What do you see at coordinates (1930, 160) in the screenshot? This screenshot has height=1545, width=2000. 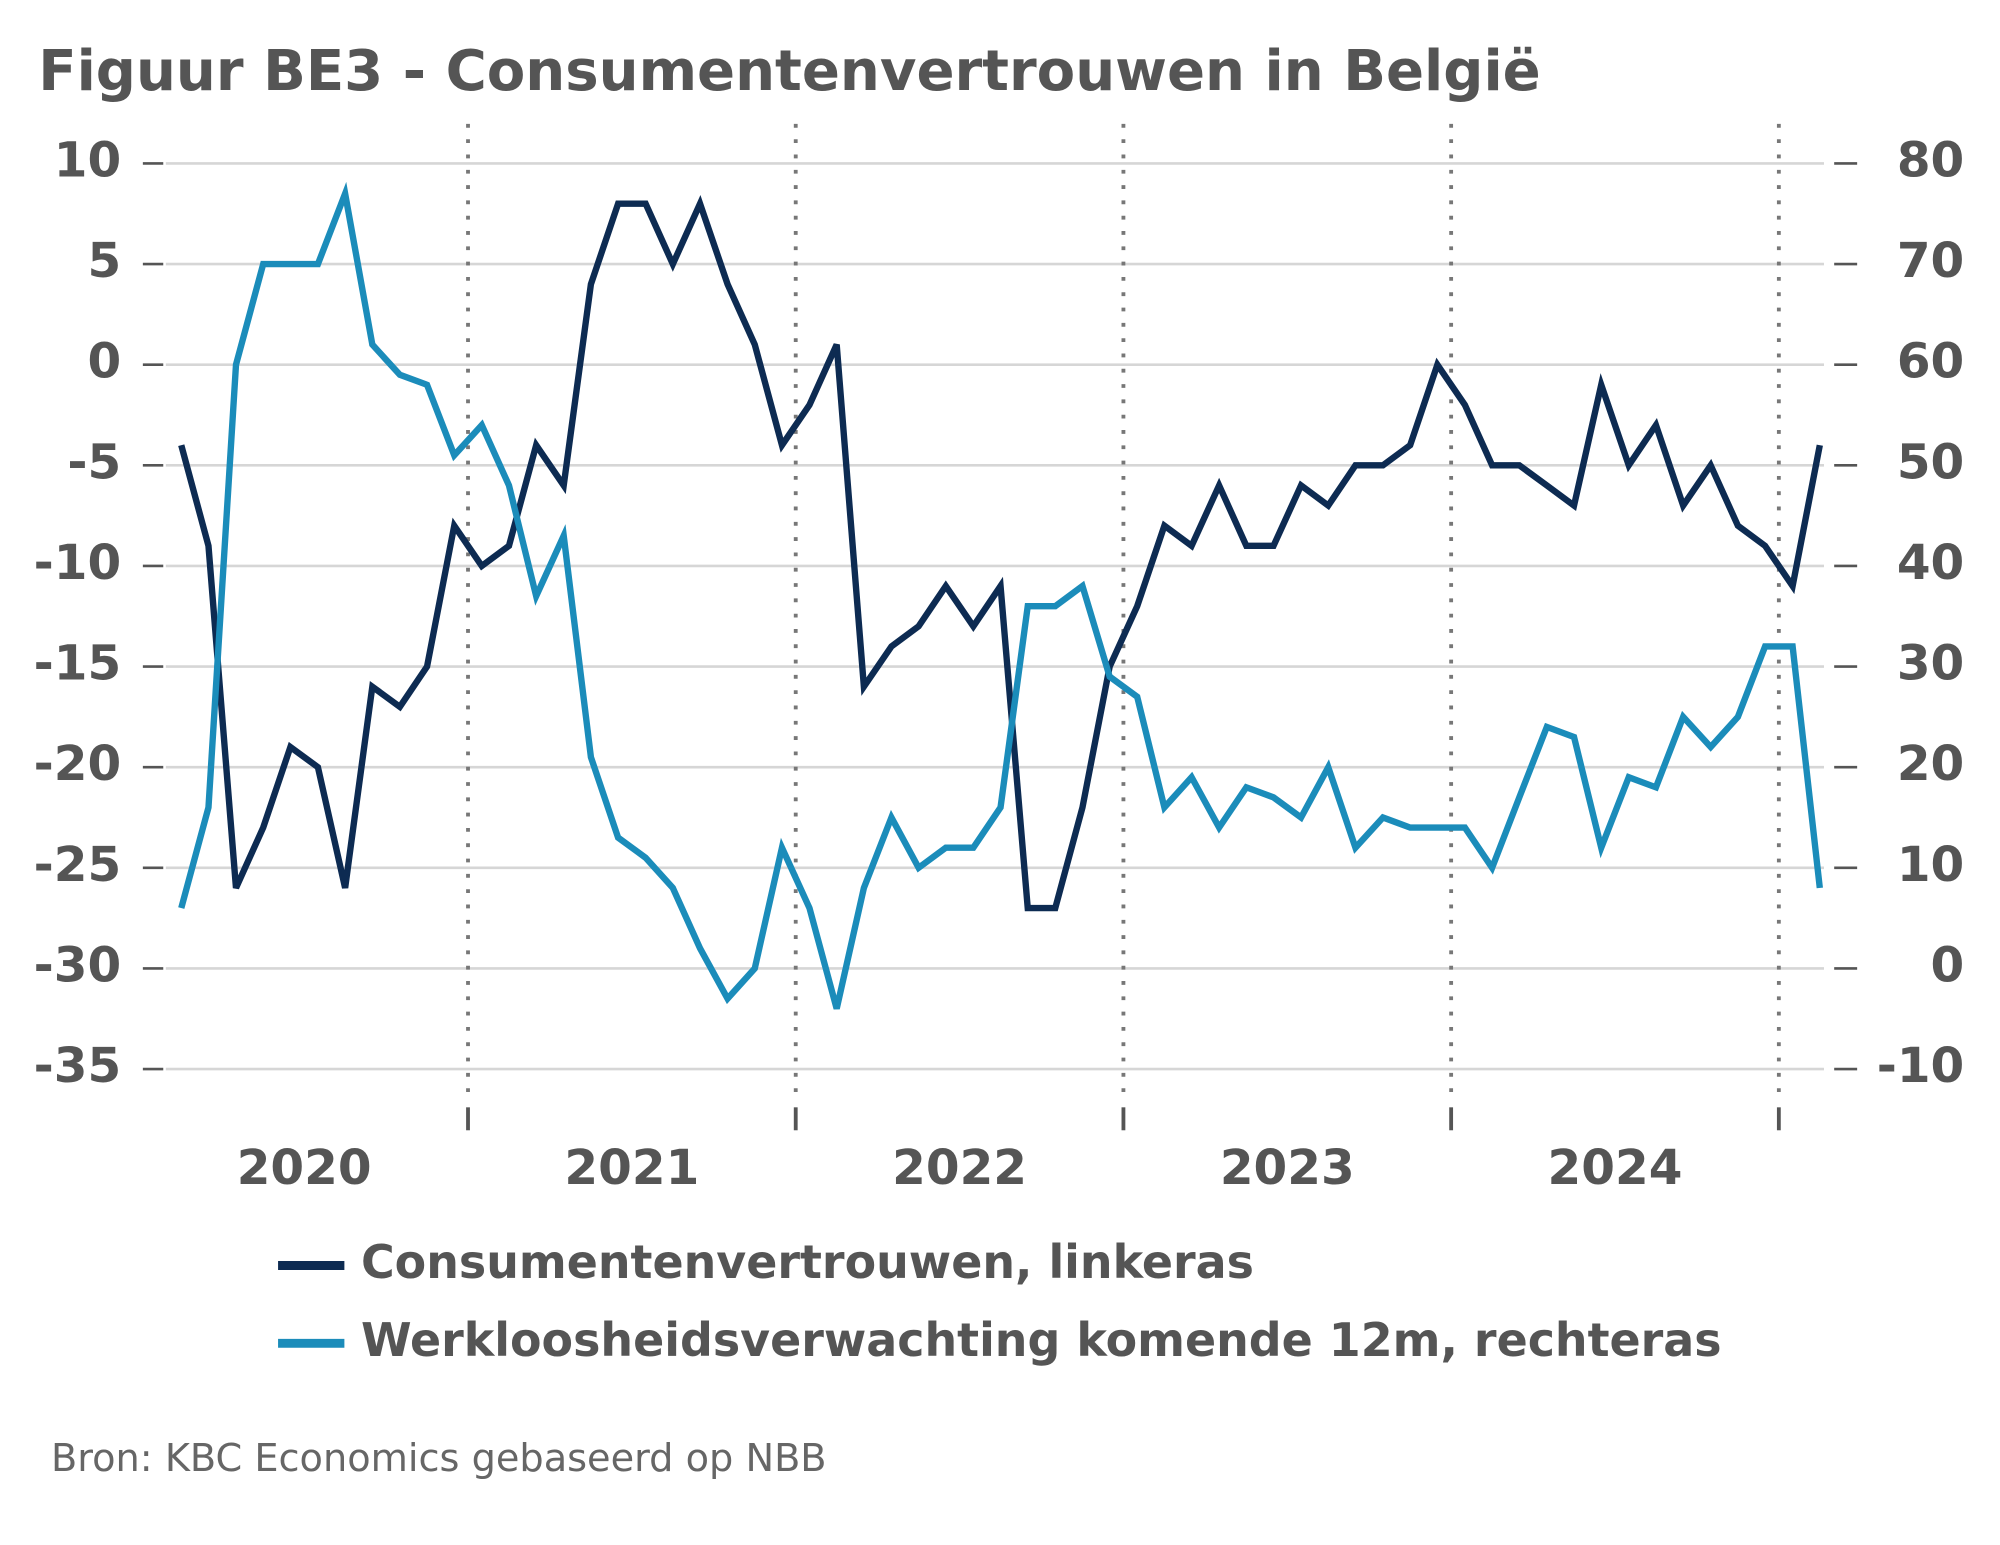 I see `y2-tick-label: 80` at bounding box center [1930, 160].